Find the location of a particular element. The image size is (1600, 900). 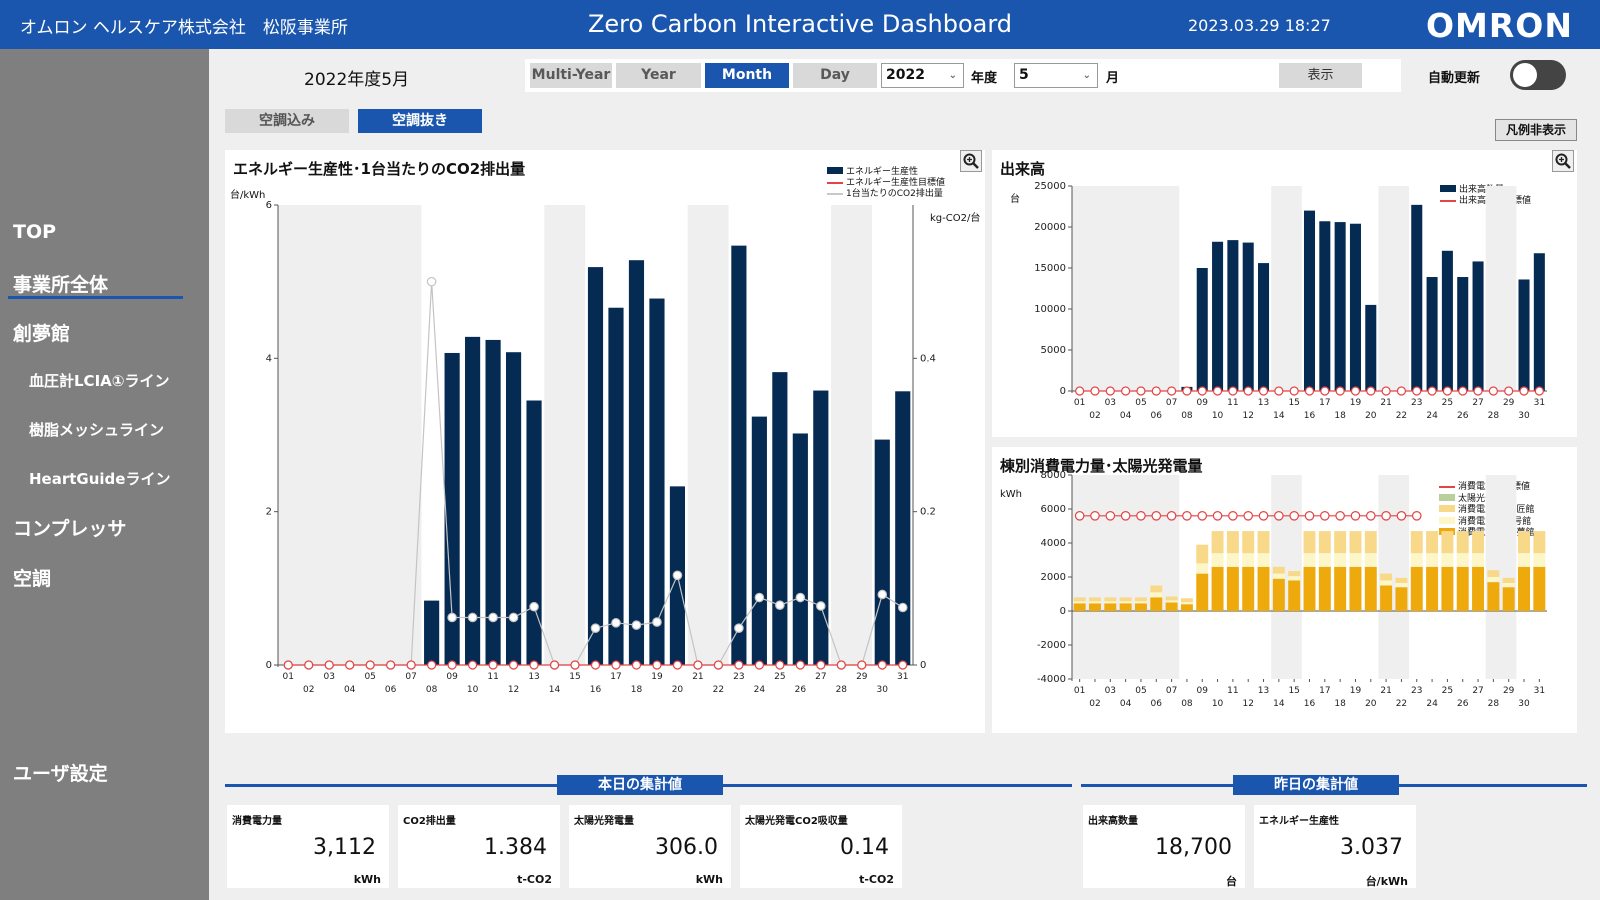

x-tick-label: 07 is located at coordinates (1171, 691).